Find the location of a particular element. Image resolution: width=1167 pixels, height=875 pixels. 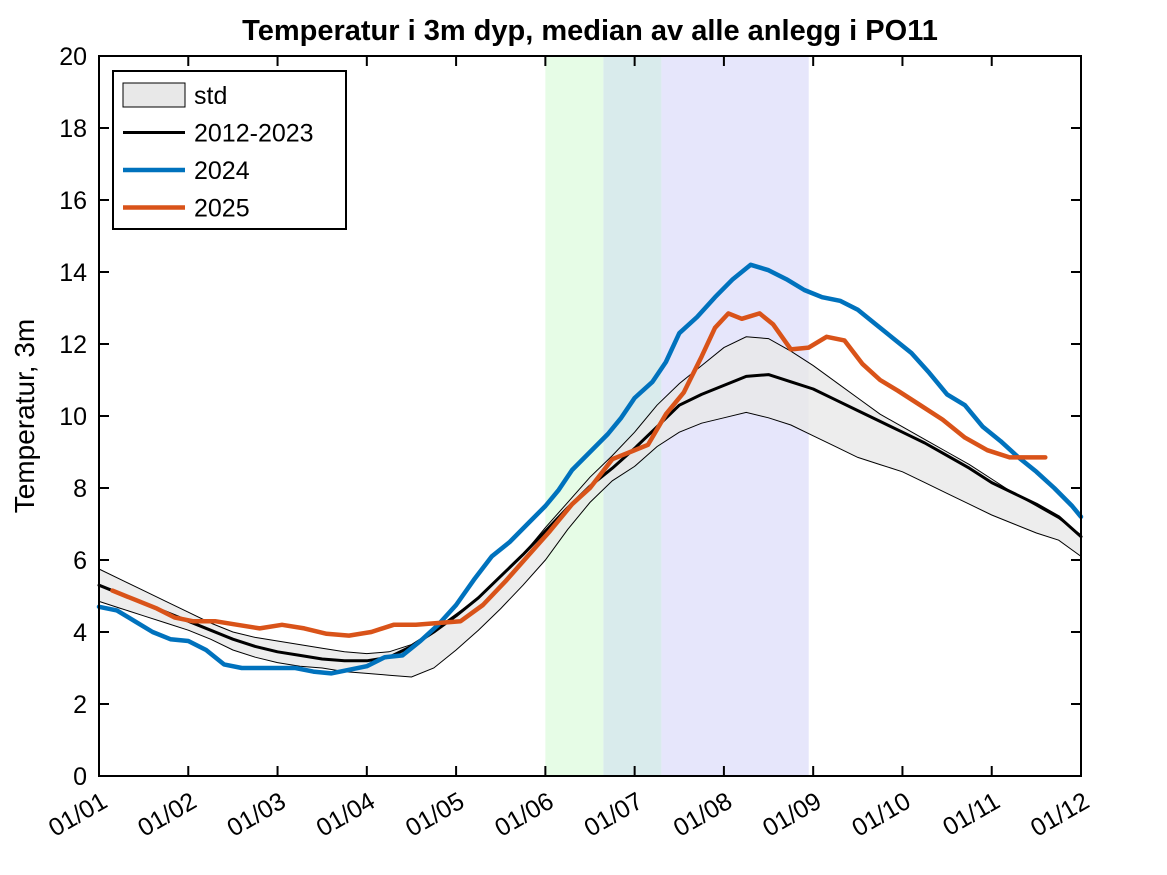

x-tick-label: 01/10 is located at coordinates (881, 815).